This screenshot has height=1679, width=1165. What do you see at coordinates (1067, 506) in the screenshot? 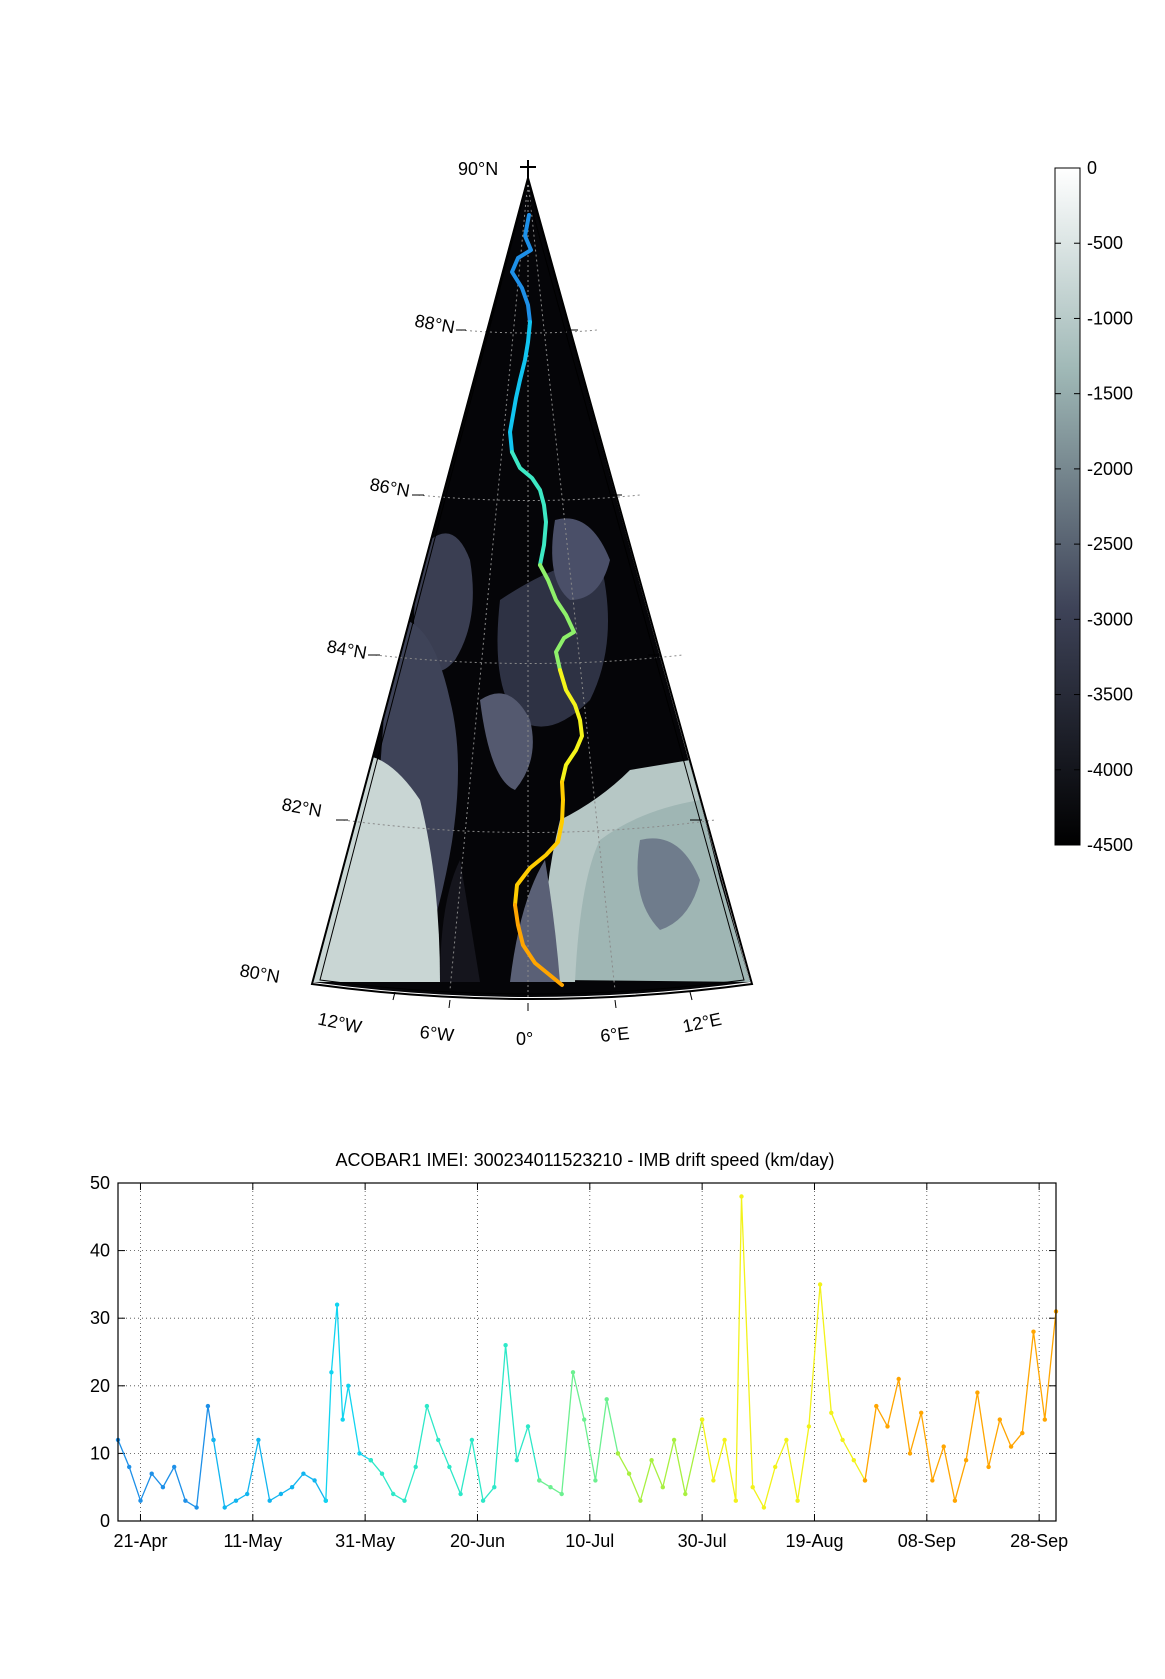
I see `colorbar-scale` at bounding box center [1067, 506].